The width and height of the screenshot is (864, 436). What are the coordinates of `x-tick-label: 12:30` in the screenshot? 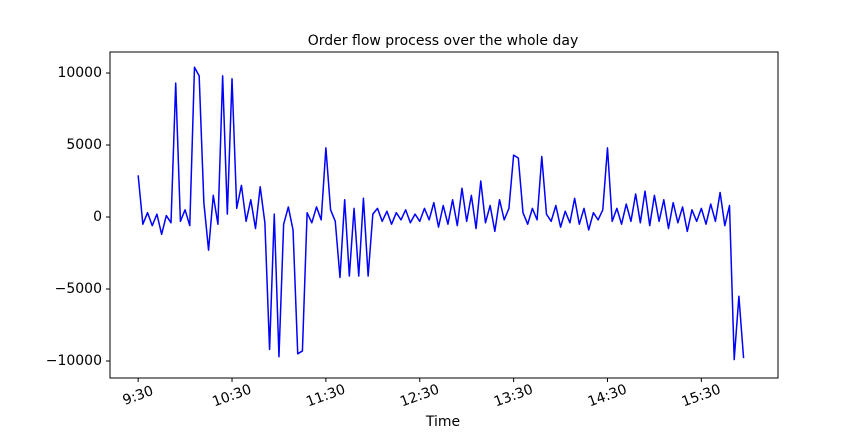 It's located at (419, 396).